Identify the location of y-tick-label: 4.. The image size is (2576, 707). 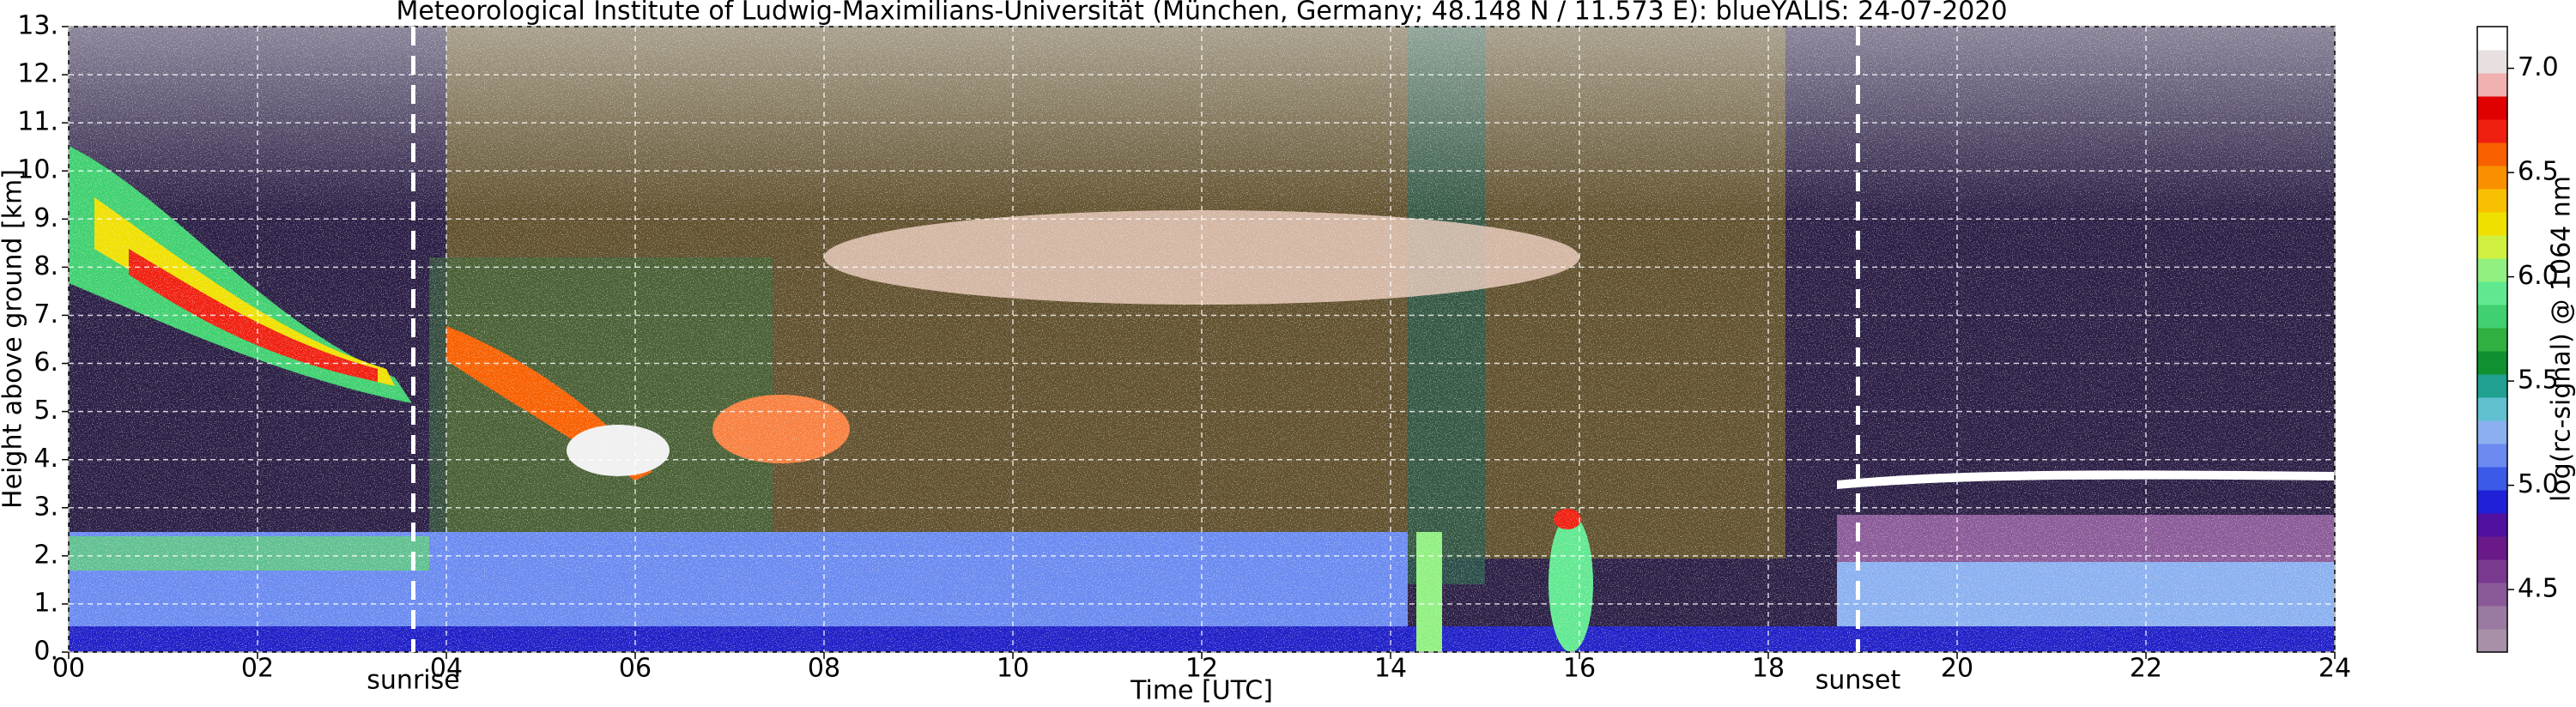
(45, 459).